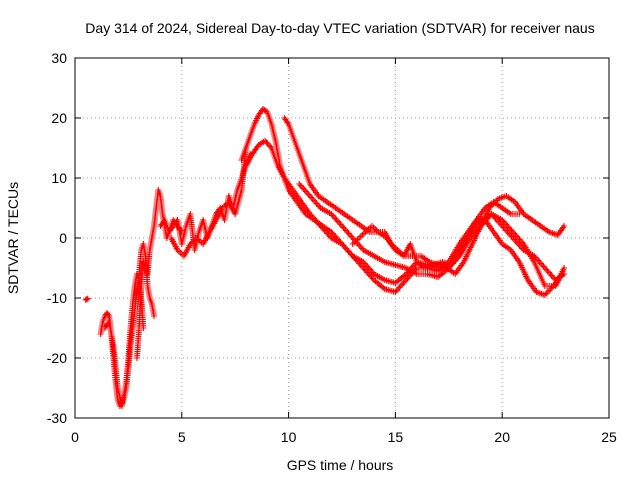 Image resolution: width=640 pixels, height=480 pixels. I want to click on x-tick-label: 5, so click(182, 437).